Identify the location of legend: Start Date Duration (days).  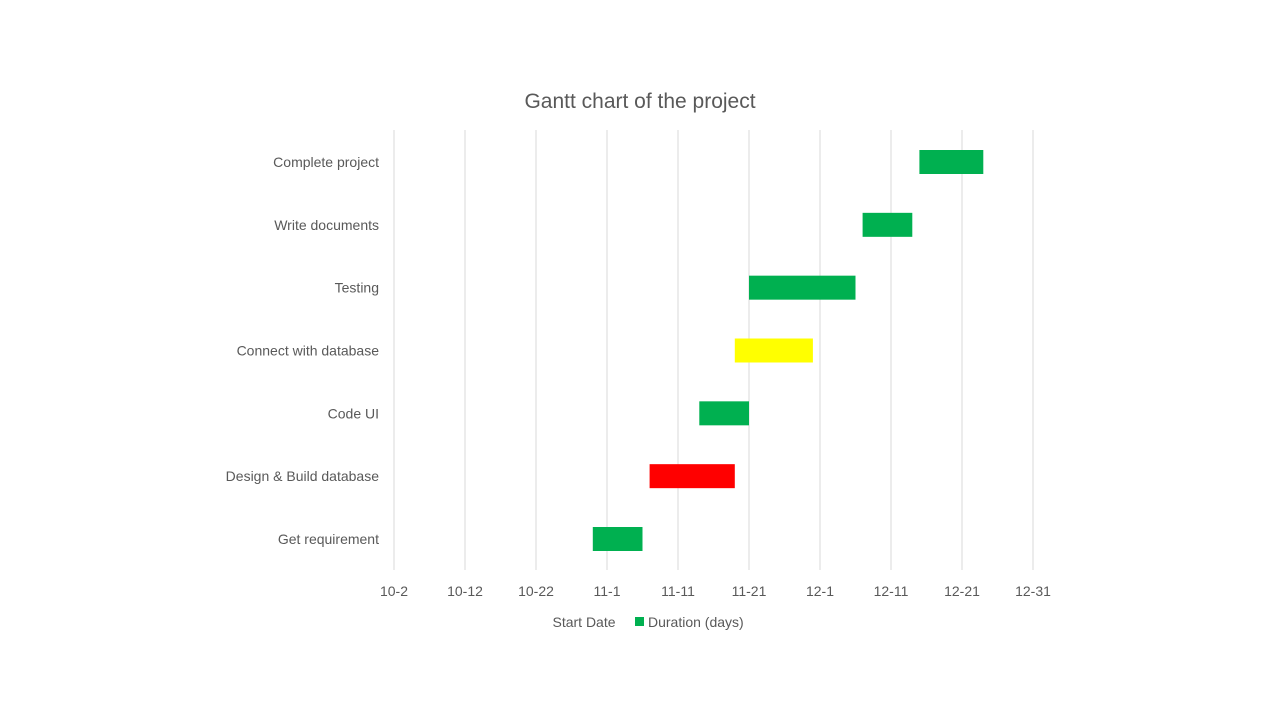
(647, 622).